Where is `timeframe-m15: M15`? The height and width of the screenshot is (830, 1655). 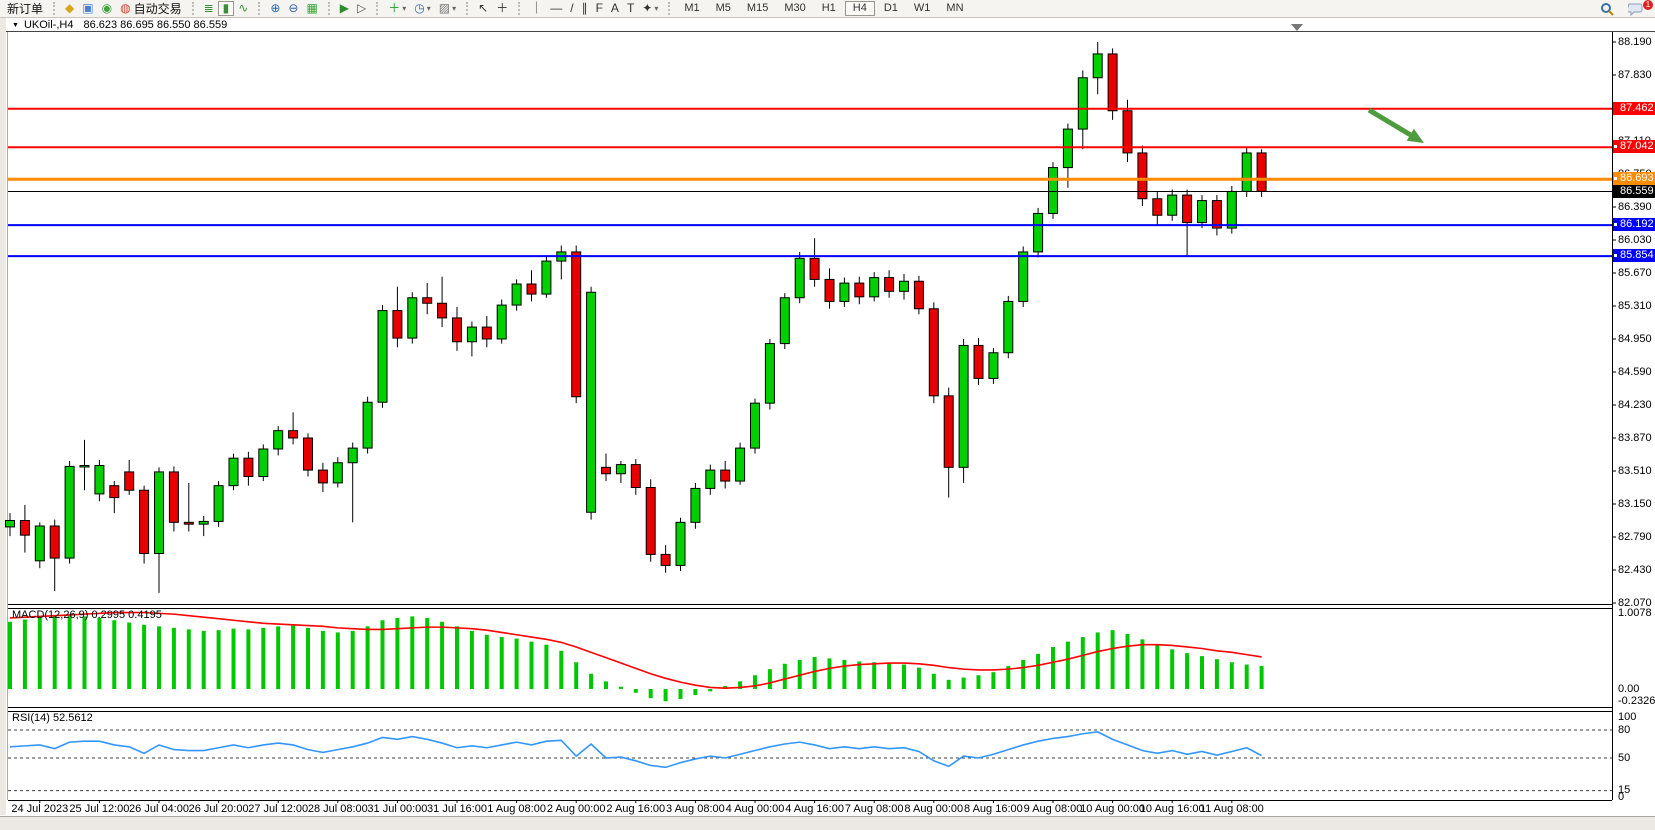
timeframe-m15: M15 is located at coordinates (757, 8).